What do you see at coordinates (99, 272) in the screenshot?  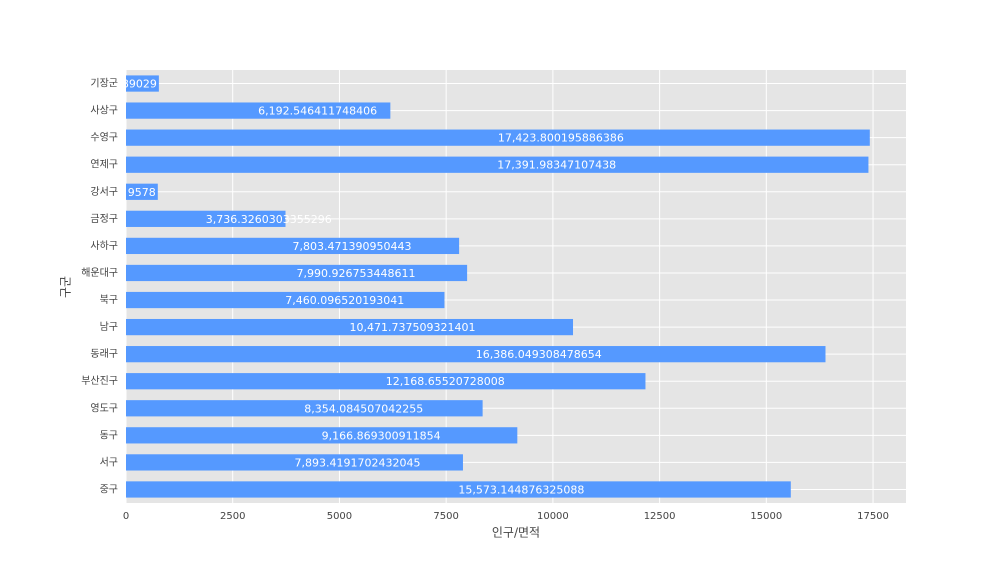 I see `y-tick-label: 해운대구` at bounding box center [99, 272].